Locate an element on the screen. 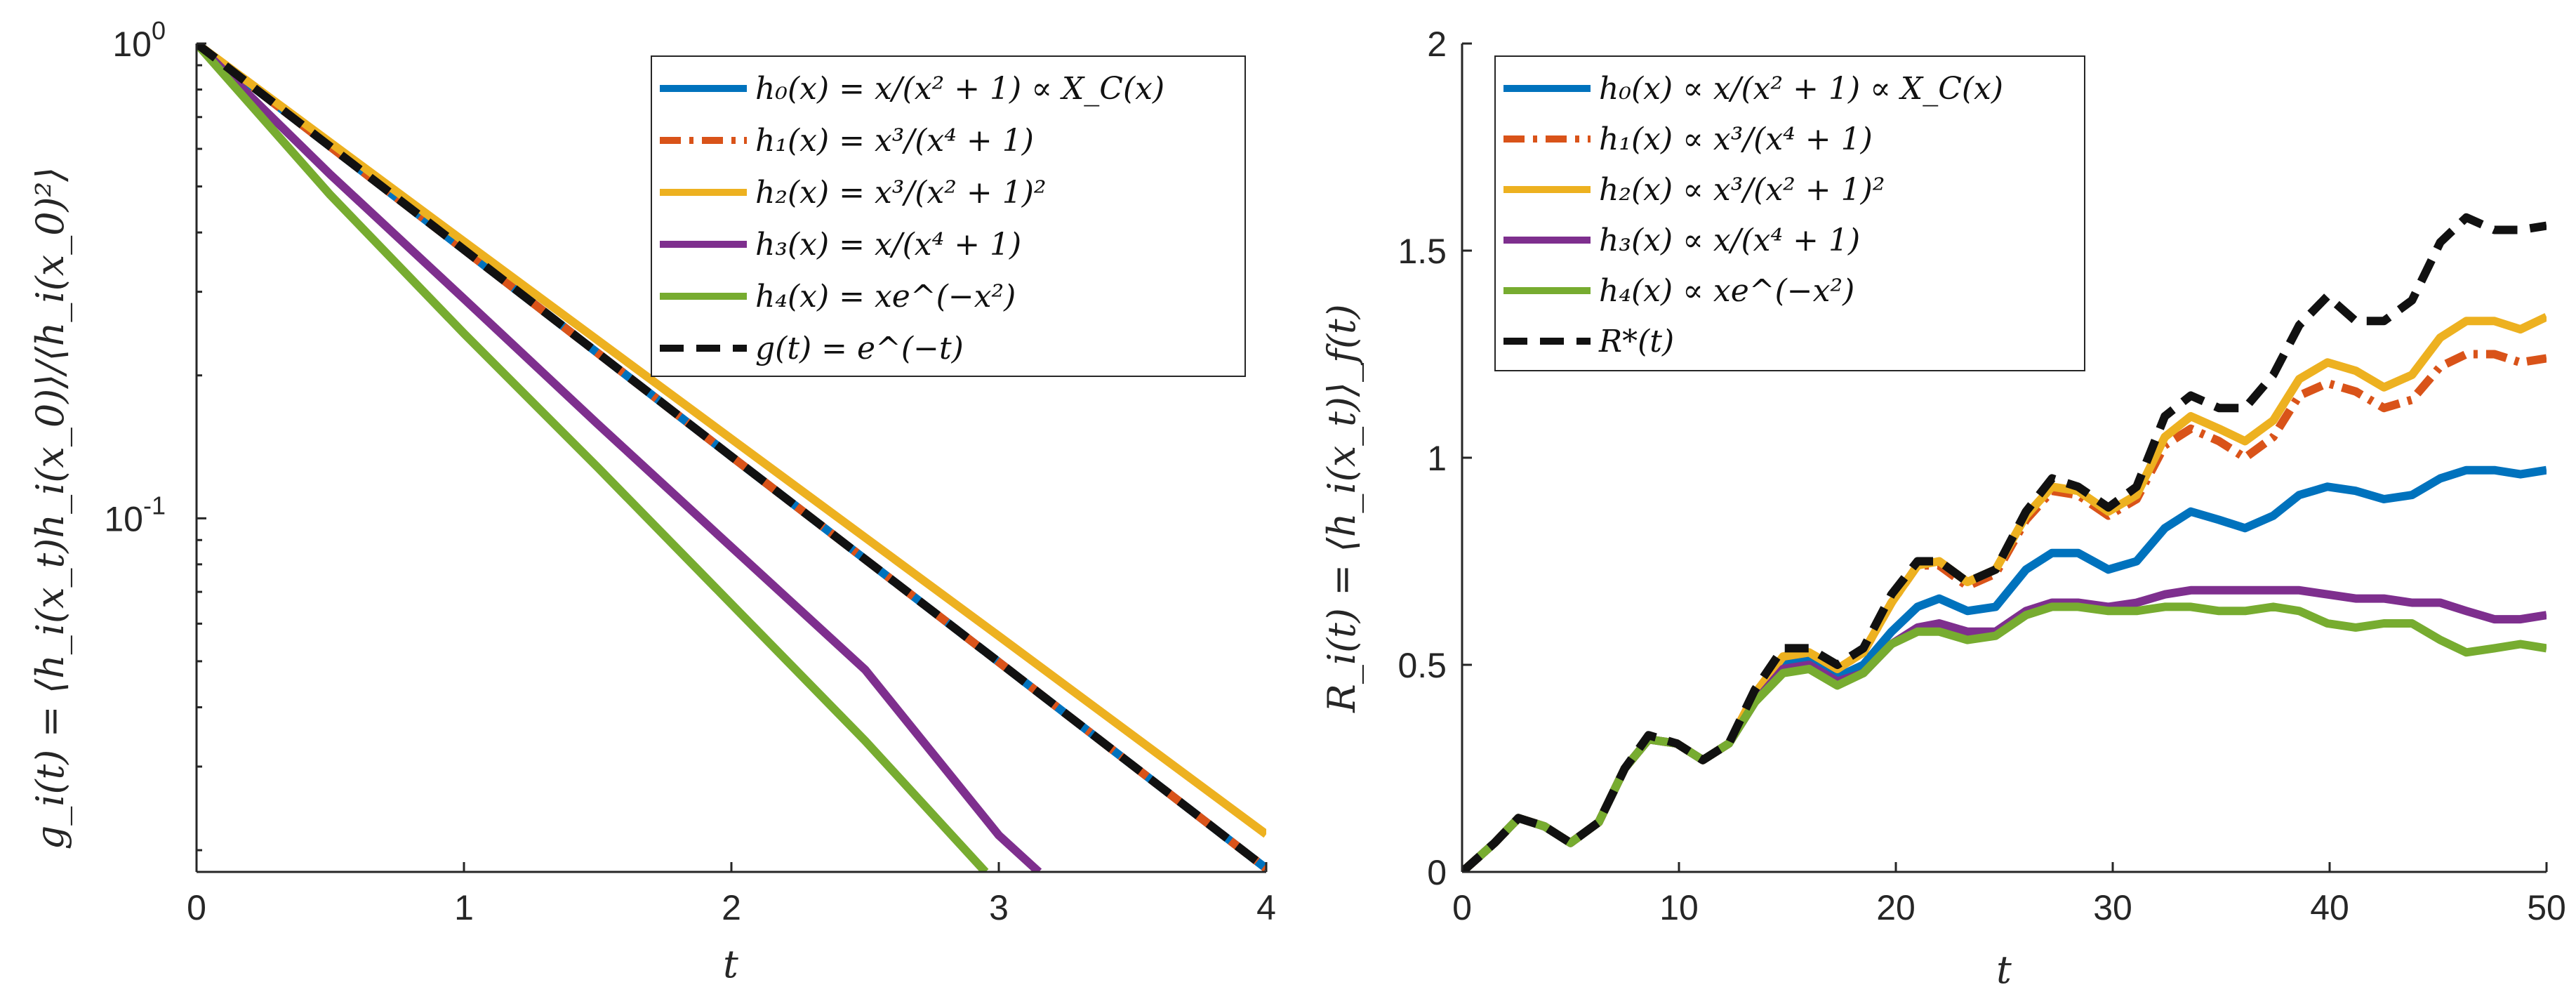 This screenshot has height=1006, width=2576. y-tick-label: 1 is located at coordinates (1437, 458).